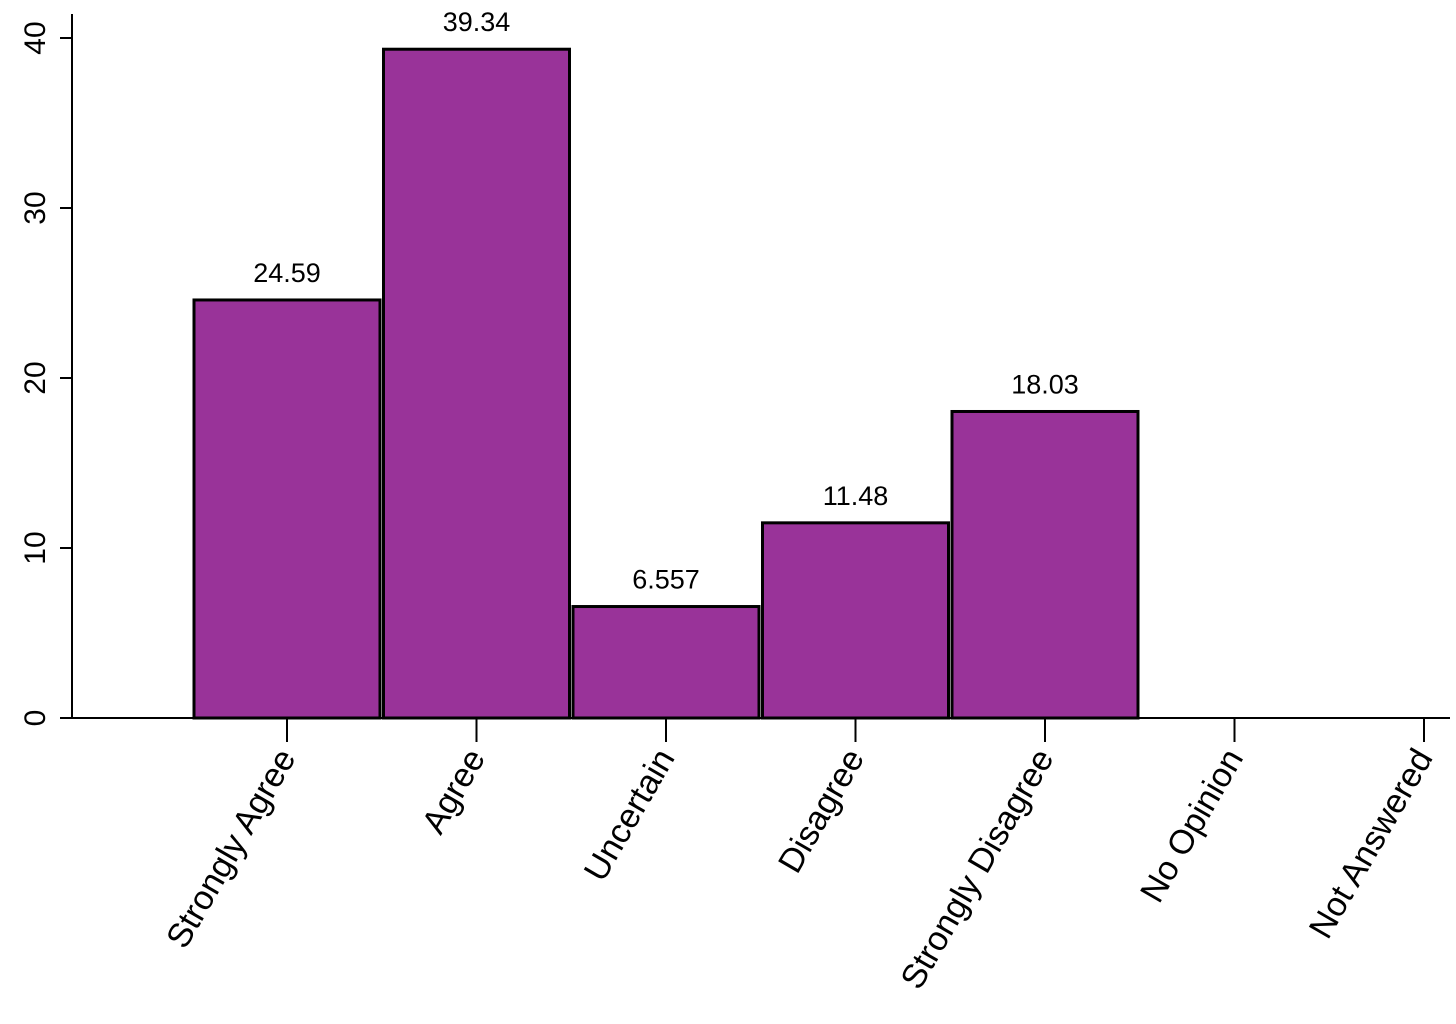 The height and width of the screenshot is (1024, 1456). What do you see at coordinates (1045, 384) in the screenshot?
I see `data-label-strongly-disagree: 18.03` at bounding box center [1045, 384].